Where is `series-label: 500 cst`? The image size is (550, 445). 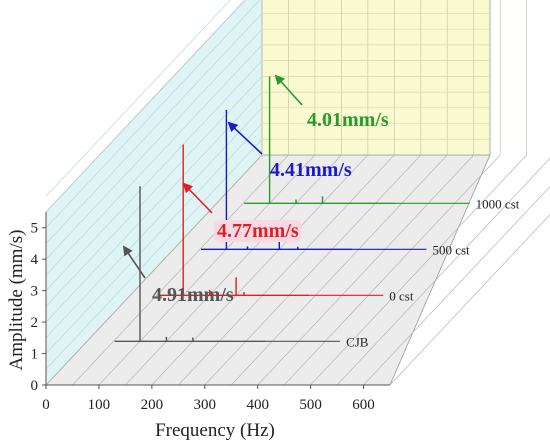 series-label: 500 cst is located at coordinates (451, 249).